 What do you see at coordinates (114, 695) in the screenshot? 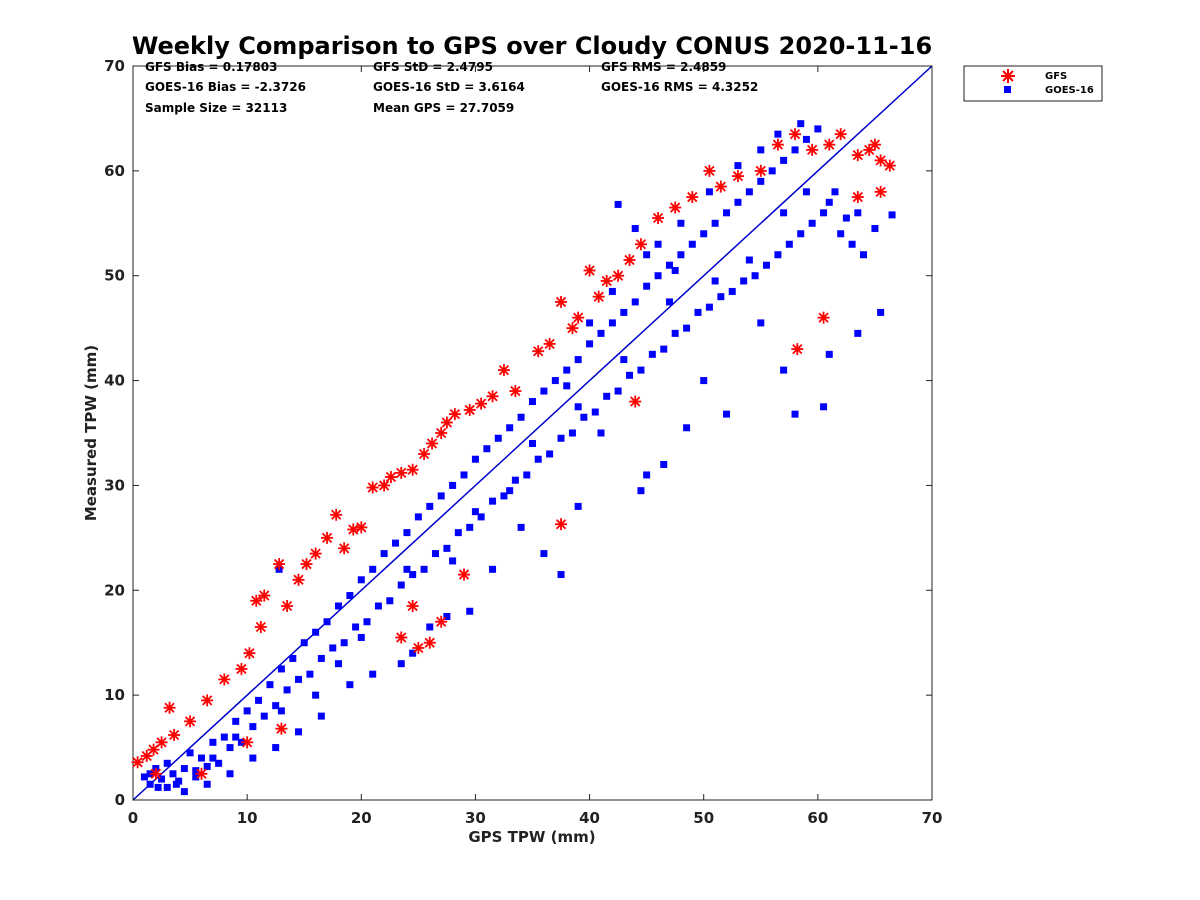
I see `y-tick-label: 10` at bounding box center [114, 695].